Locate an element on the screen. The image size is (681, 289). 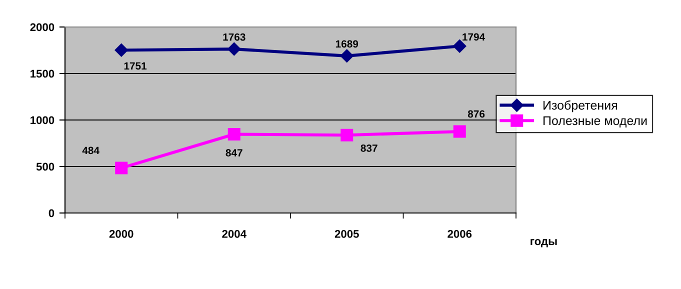
x-tick-label: 2000 is located at coordinates (121, 234).